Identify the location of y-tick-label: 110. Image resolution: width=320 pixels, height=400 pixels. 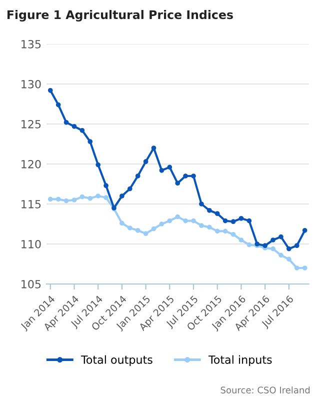
(31, 244).